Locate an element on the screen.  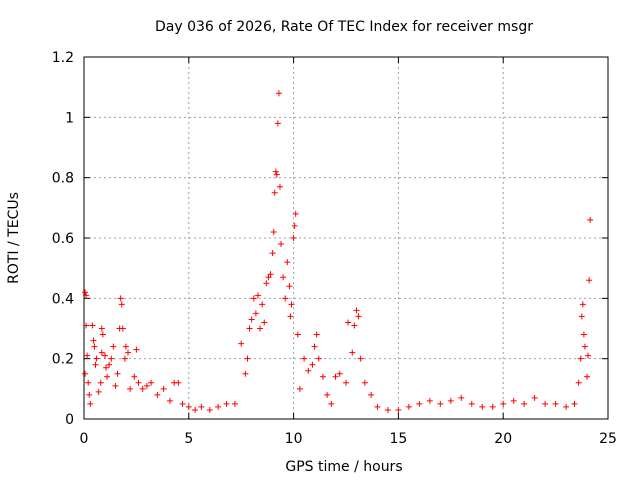
y-tick-label: 1.2 is located at coordinates (63, 58).